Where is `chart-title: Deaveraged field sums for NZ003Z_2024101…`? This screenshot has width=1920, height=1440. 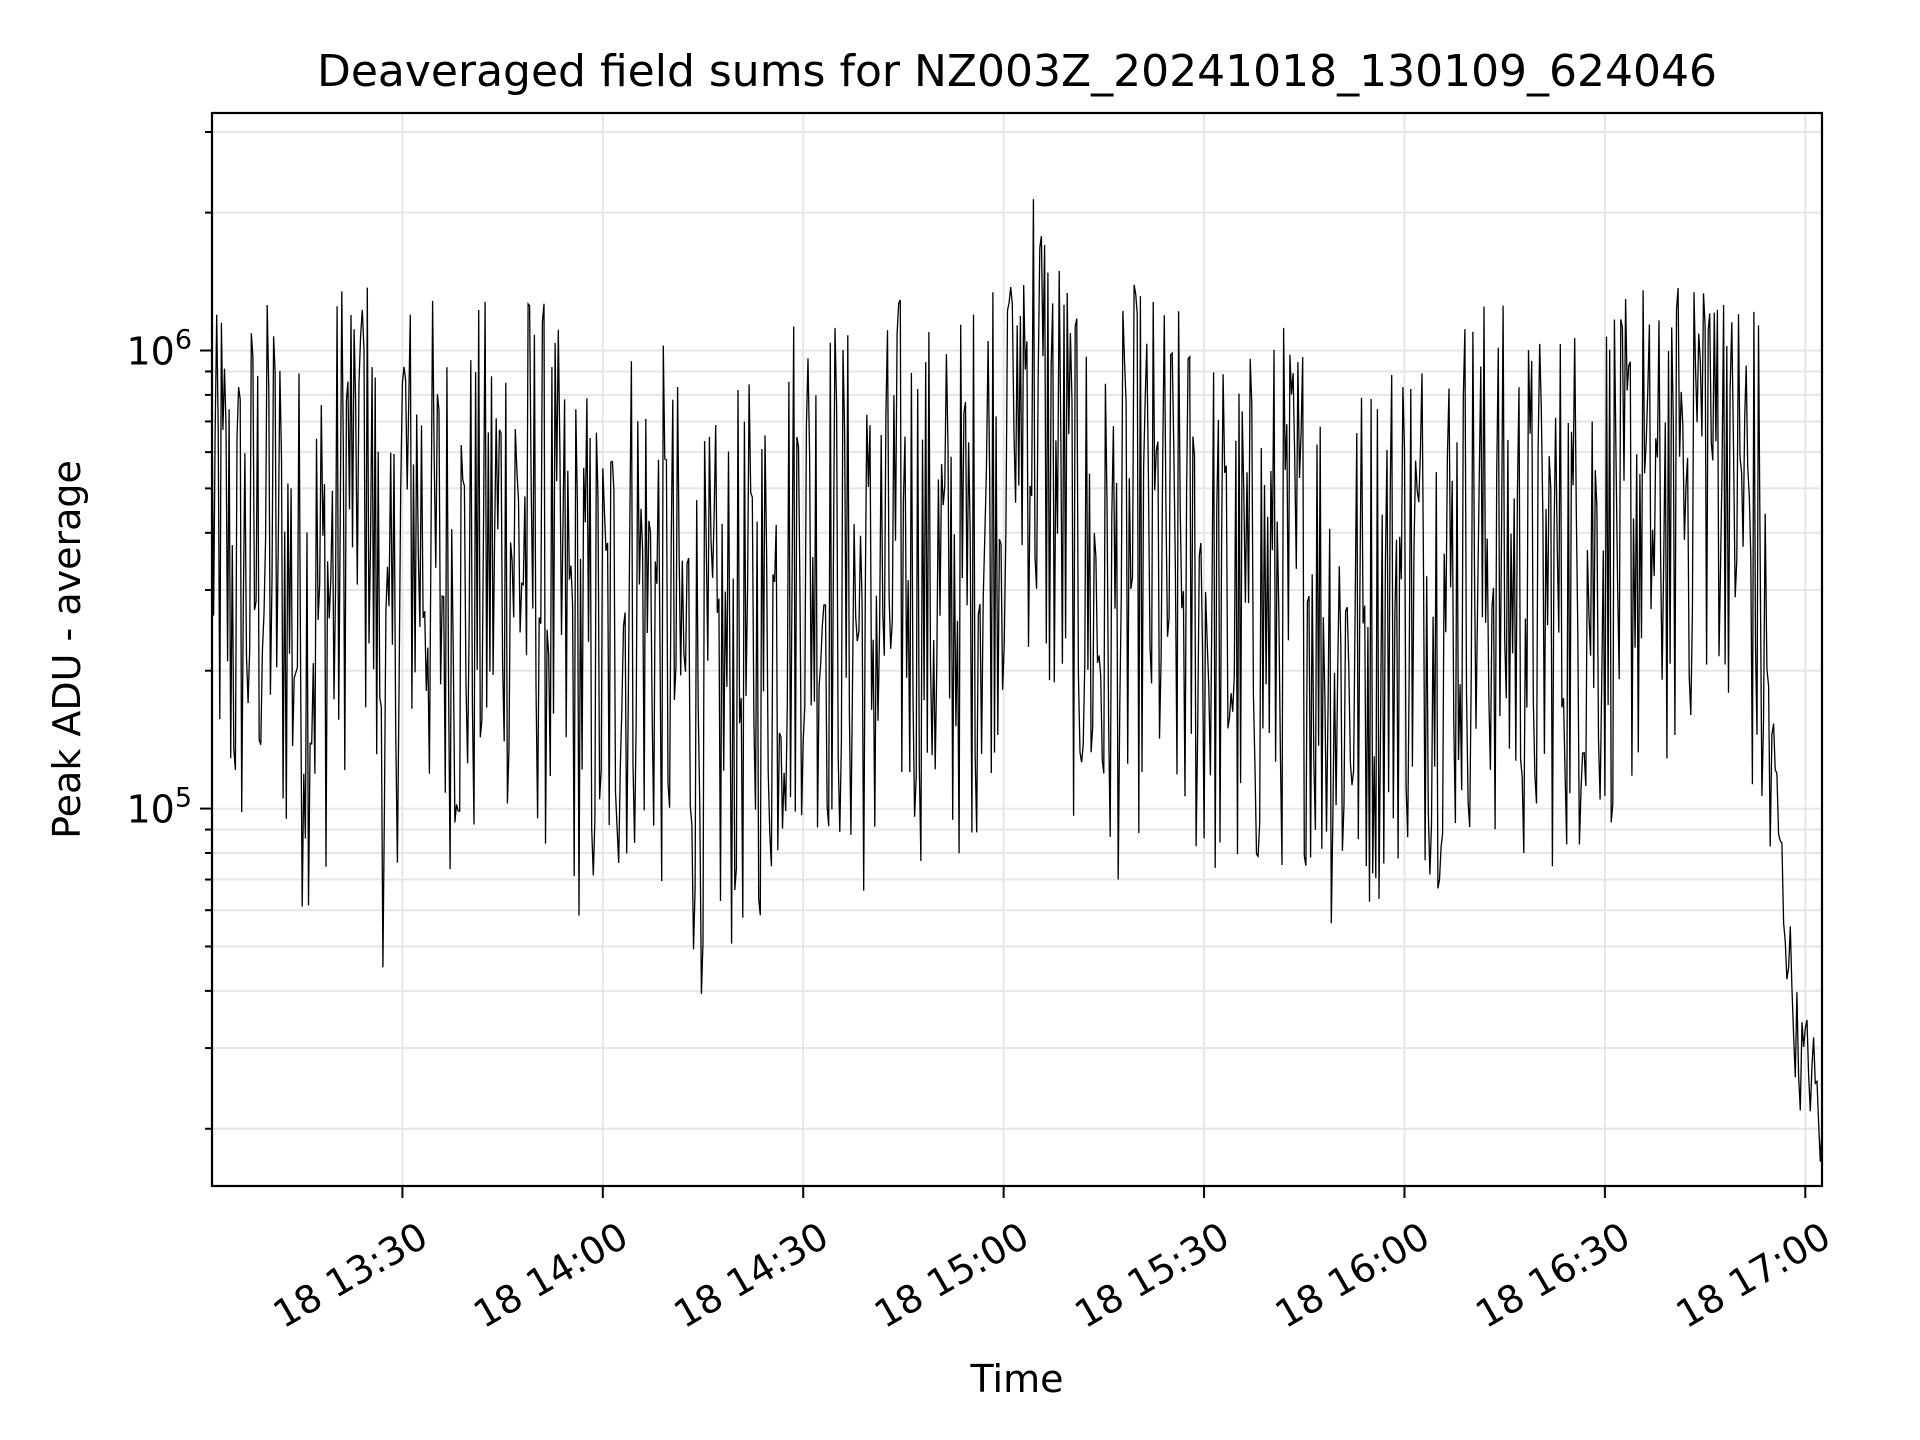 chart-title: Deaveraged field sums for NZ003Z_2024101… is located at coordinates (1017, 71).